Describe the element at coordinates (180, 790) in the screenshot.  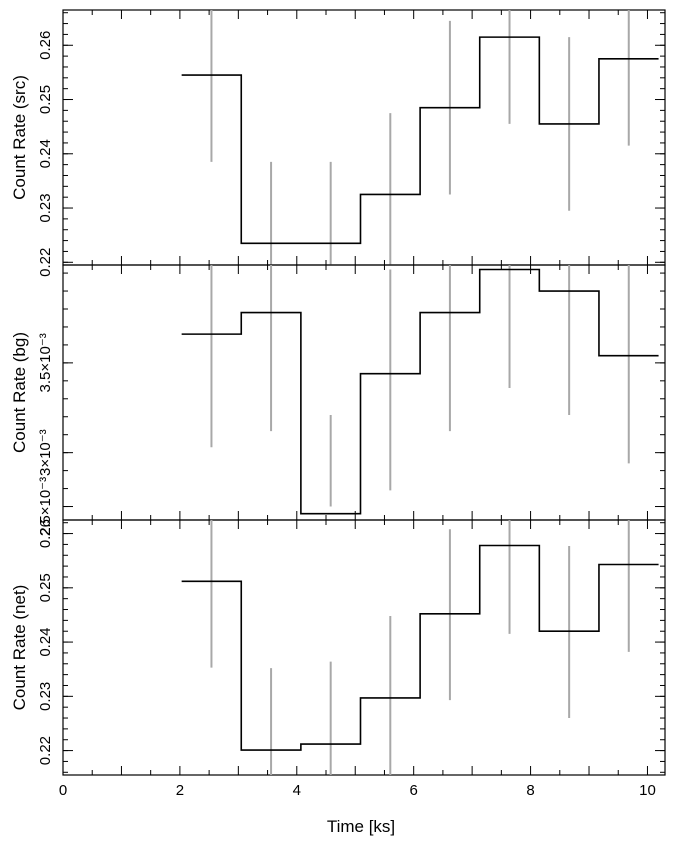
I see `x-tick-label: 2` at that location.